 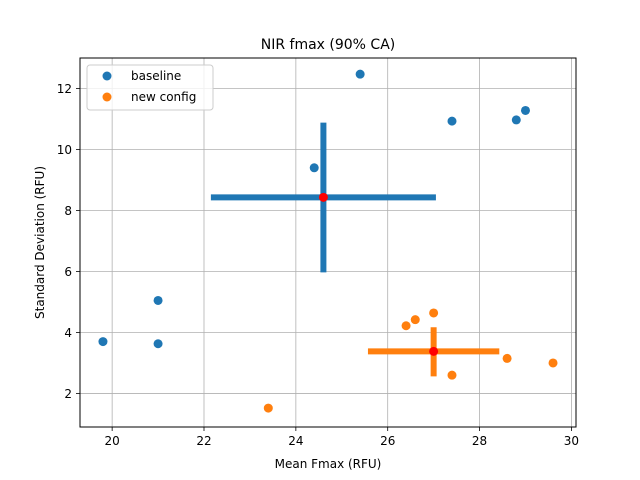 I want to click on y-ticks: 2 4 6 8 10 12, so click(x=68, y=241).